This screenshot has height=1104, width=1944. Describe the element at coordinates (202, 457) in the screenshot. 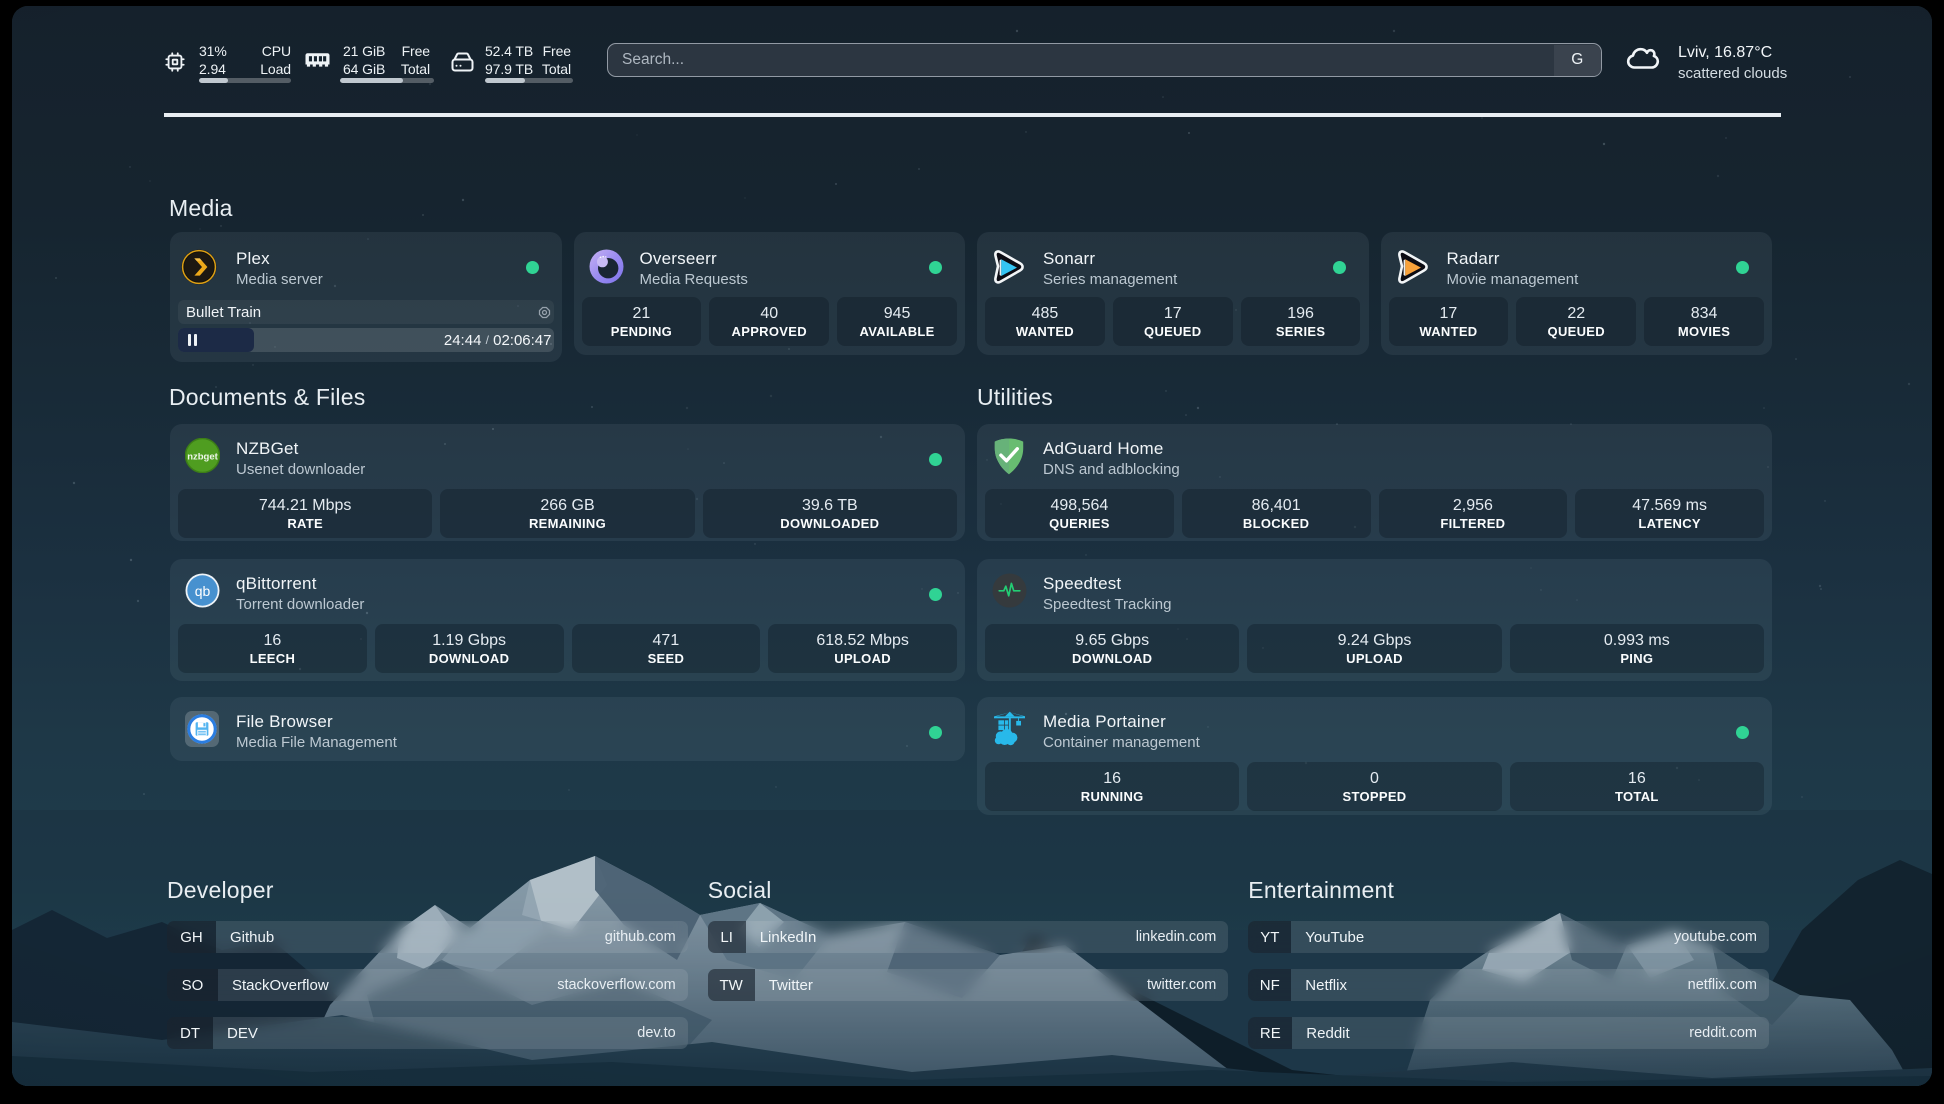

I see `svg-text: nzbget` at that location.